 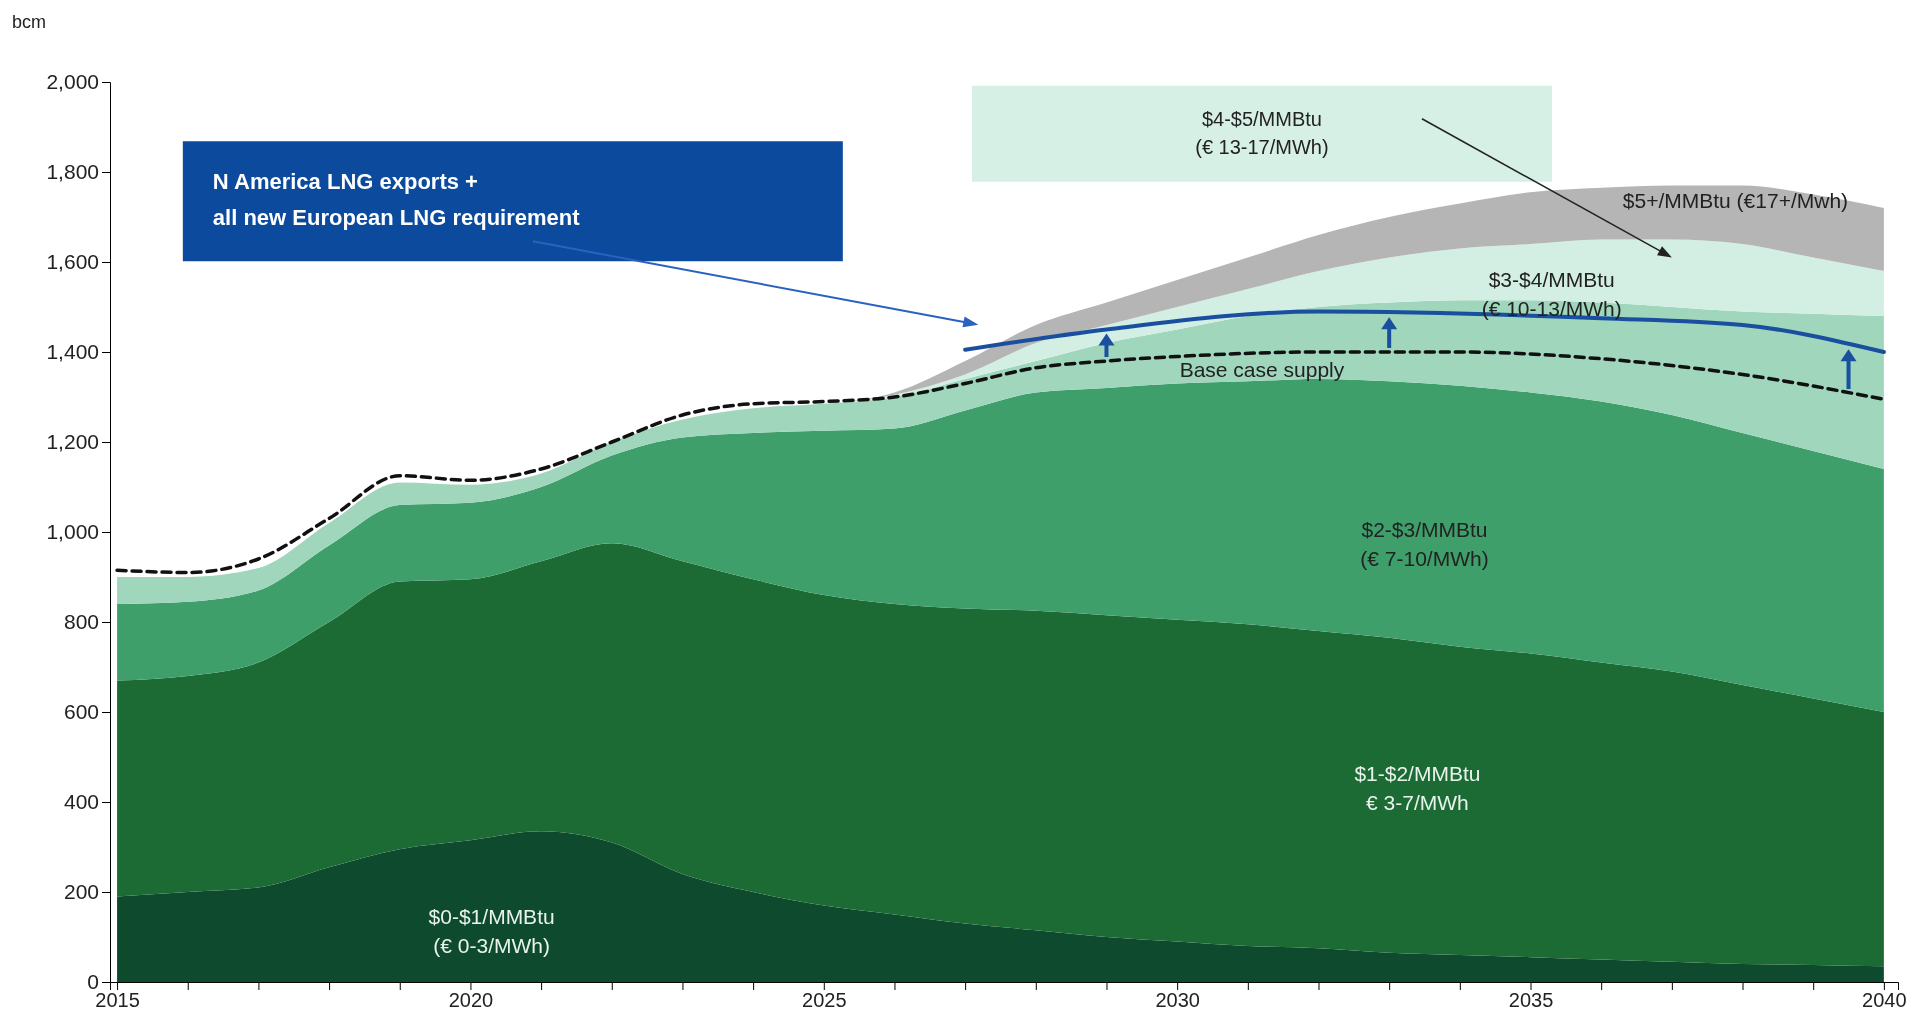 What do you see at coordinates (1177, 1000) in the screenshot?
I see `x-tick-label: 2030` at bounding box center [1177, 1000].